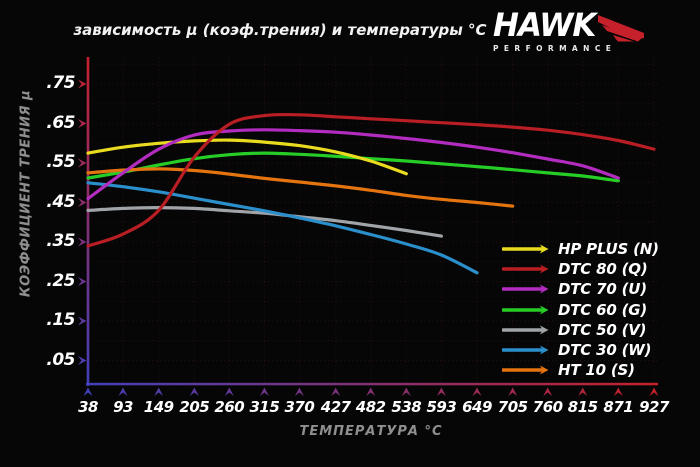  I want to click on x-tick-label: 760, so click(547, 407).